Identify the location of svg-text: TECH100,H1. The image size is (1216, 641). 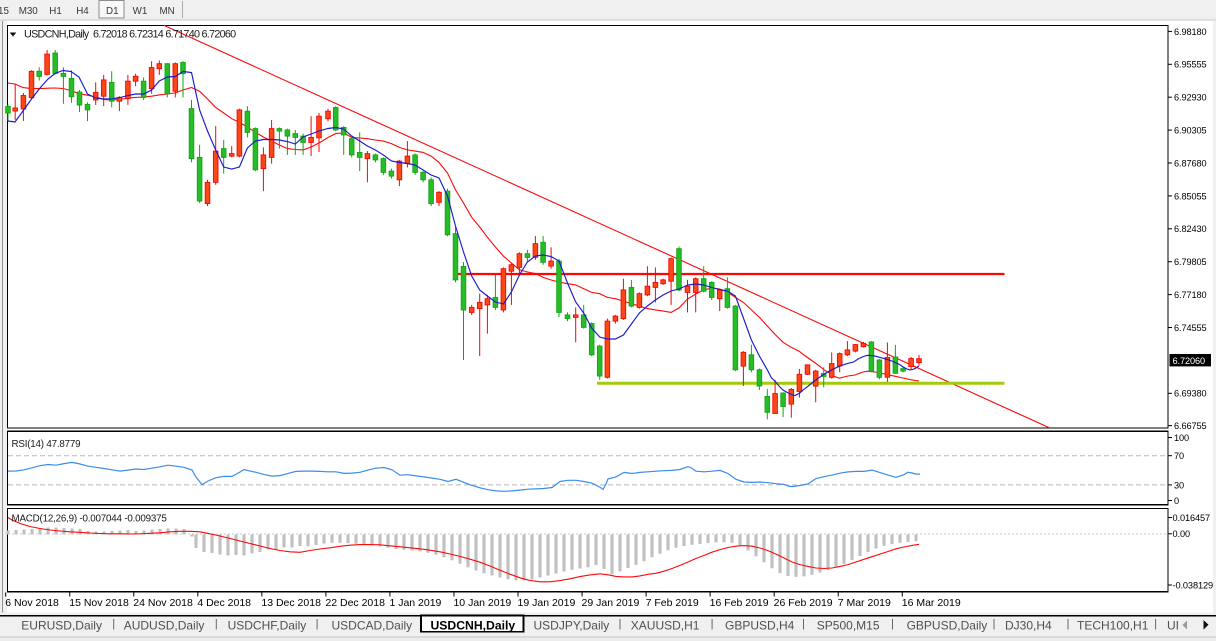
(1113, 626).